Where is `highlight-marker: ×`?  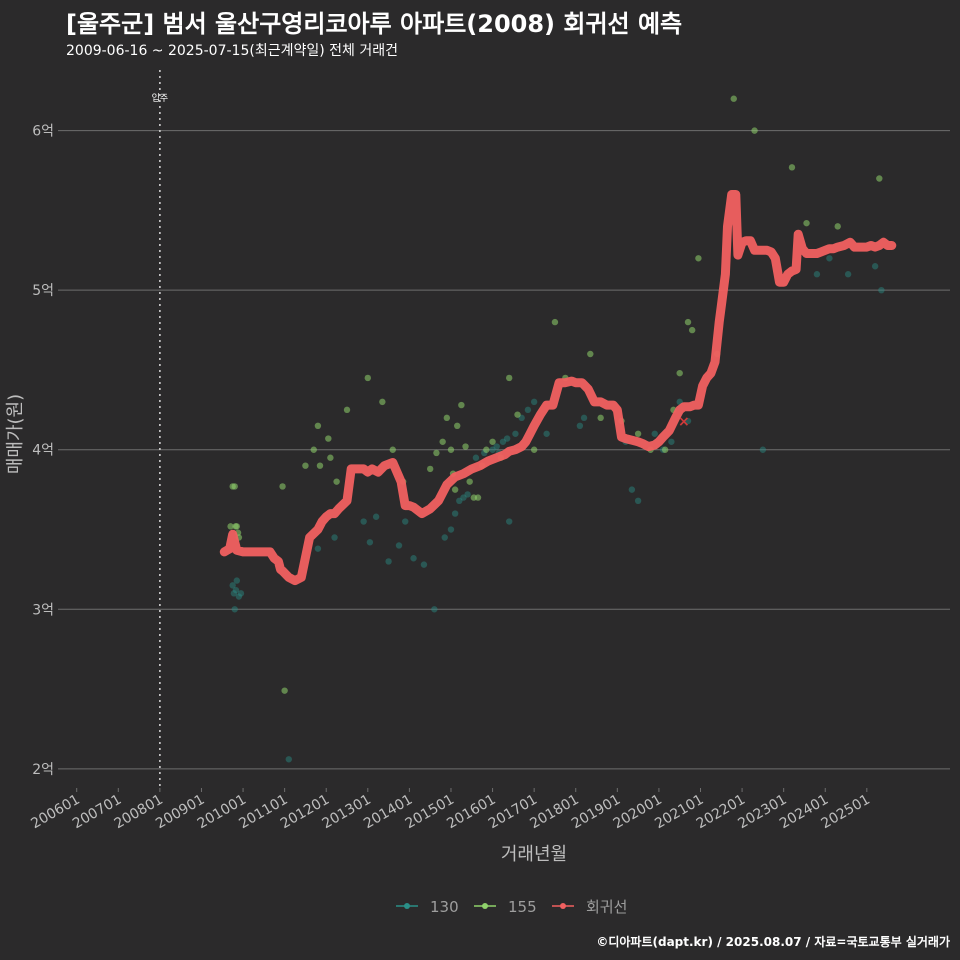 highlight-marker: × is located at coordinates (684, 422).